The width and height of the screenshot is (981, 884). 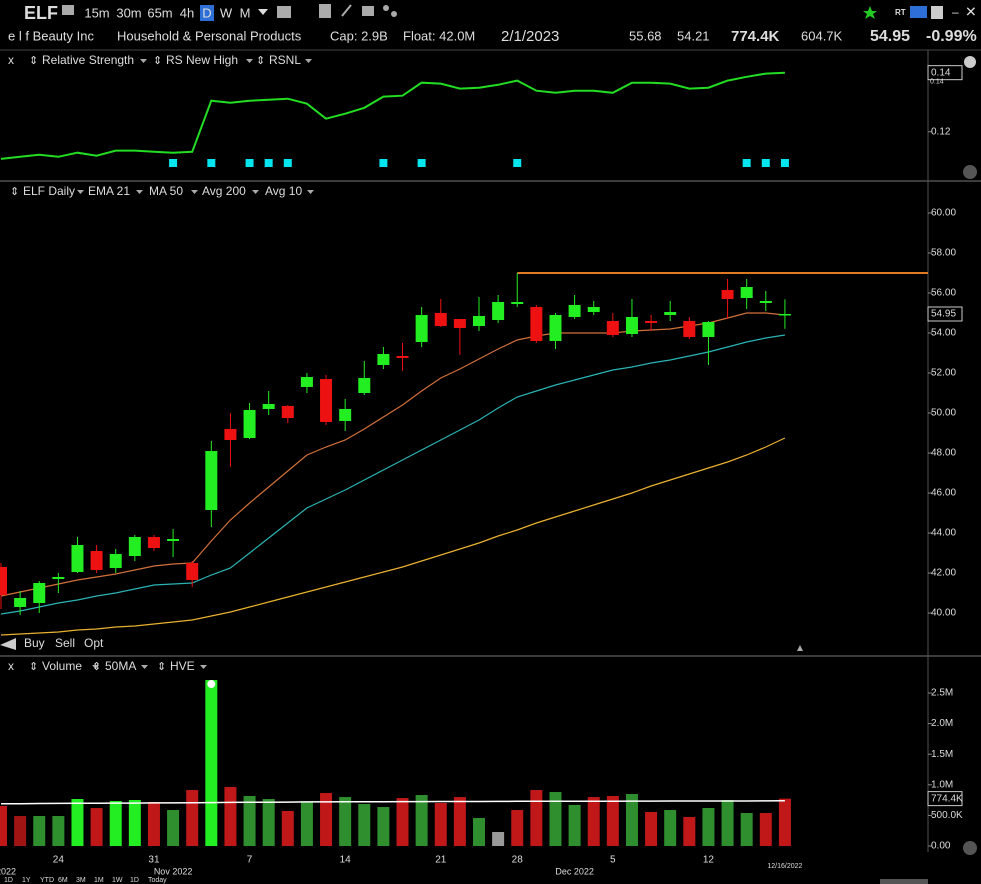 I want to click on trade-button: Buy, so click(x=34, y=643).